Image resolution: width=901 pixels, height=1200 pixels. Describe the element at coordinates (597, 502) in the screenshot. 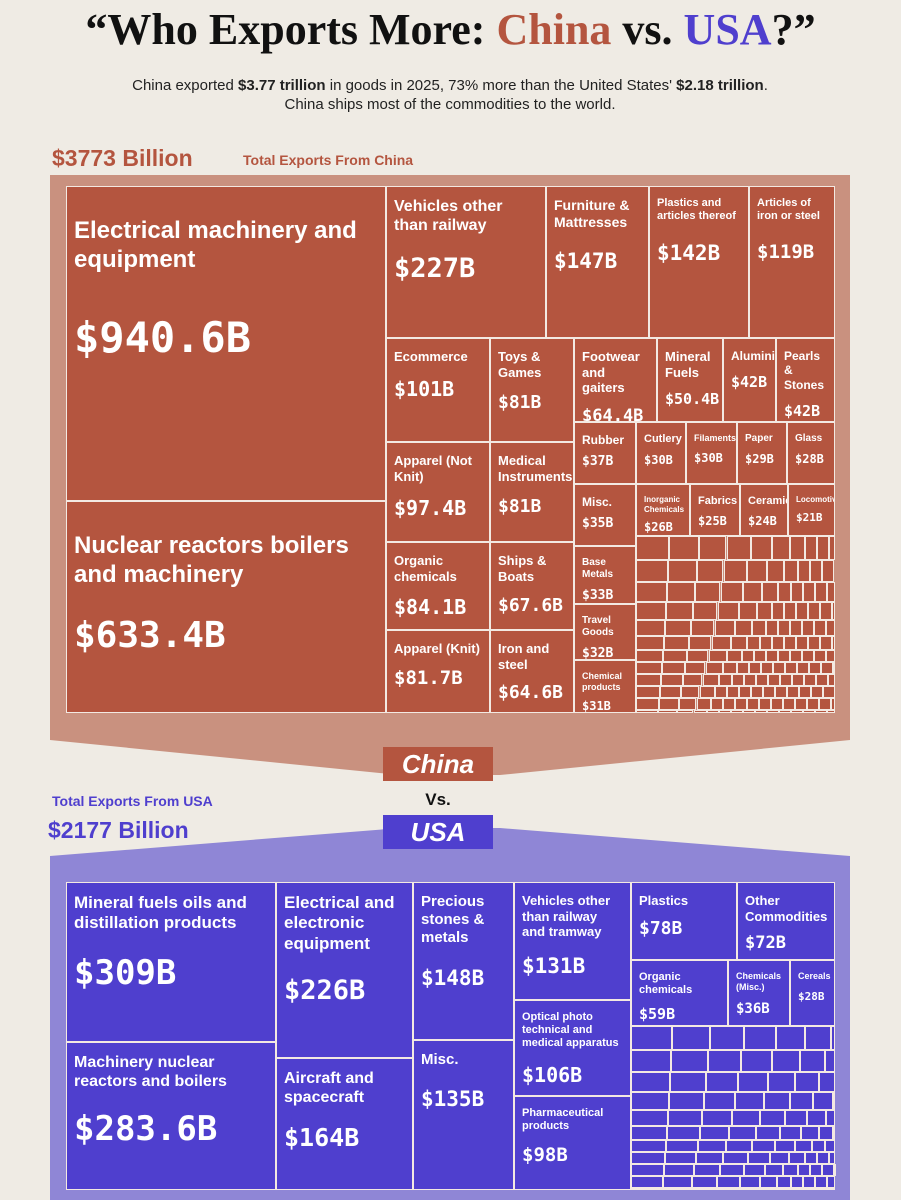

I see `cell-label: Misc.` at that location.